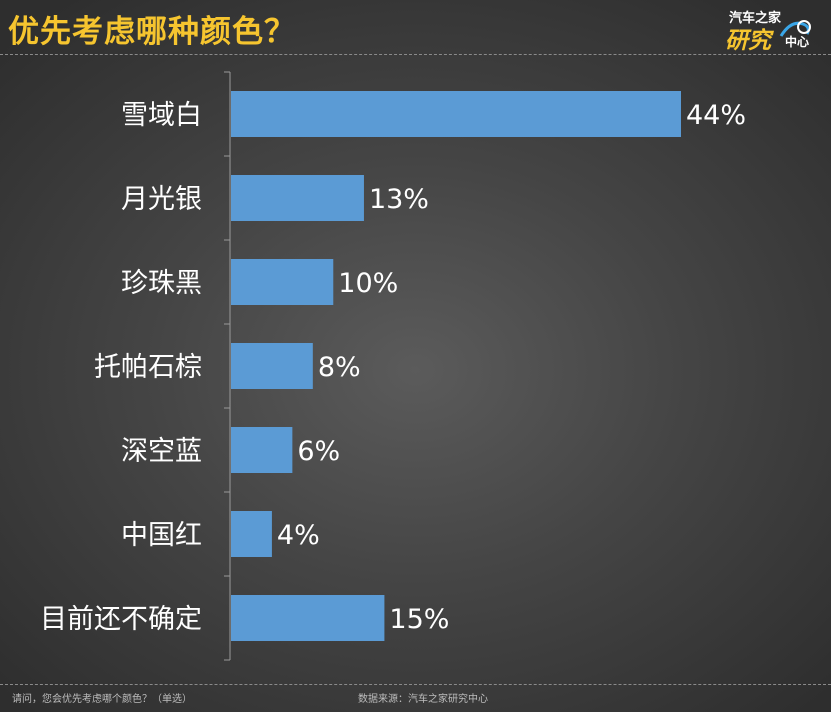 The width and height of the screenshot is (831, 712). I want to click on chart-title: 优先考虑哪种颜色？, so click(152, 32).